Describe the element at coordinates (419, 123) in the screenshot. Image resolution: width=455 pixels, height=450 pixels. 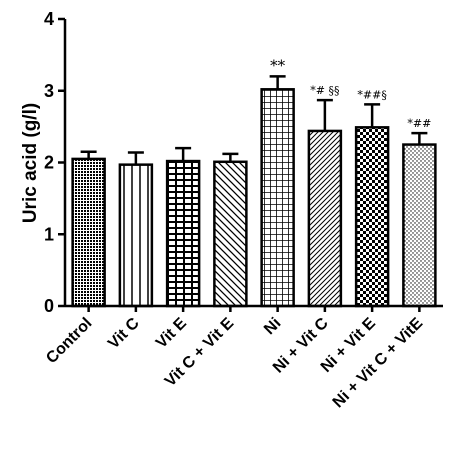
I see `significance-label: *##` at that location.